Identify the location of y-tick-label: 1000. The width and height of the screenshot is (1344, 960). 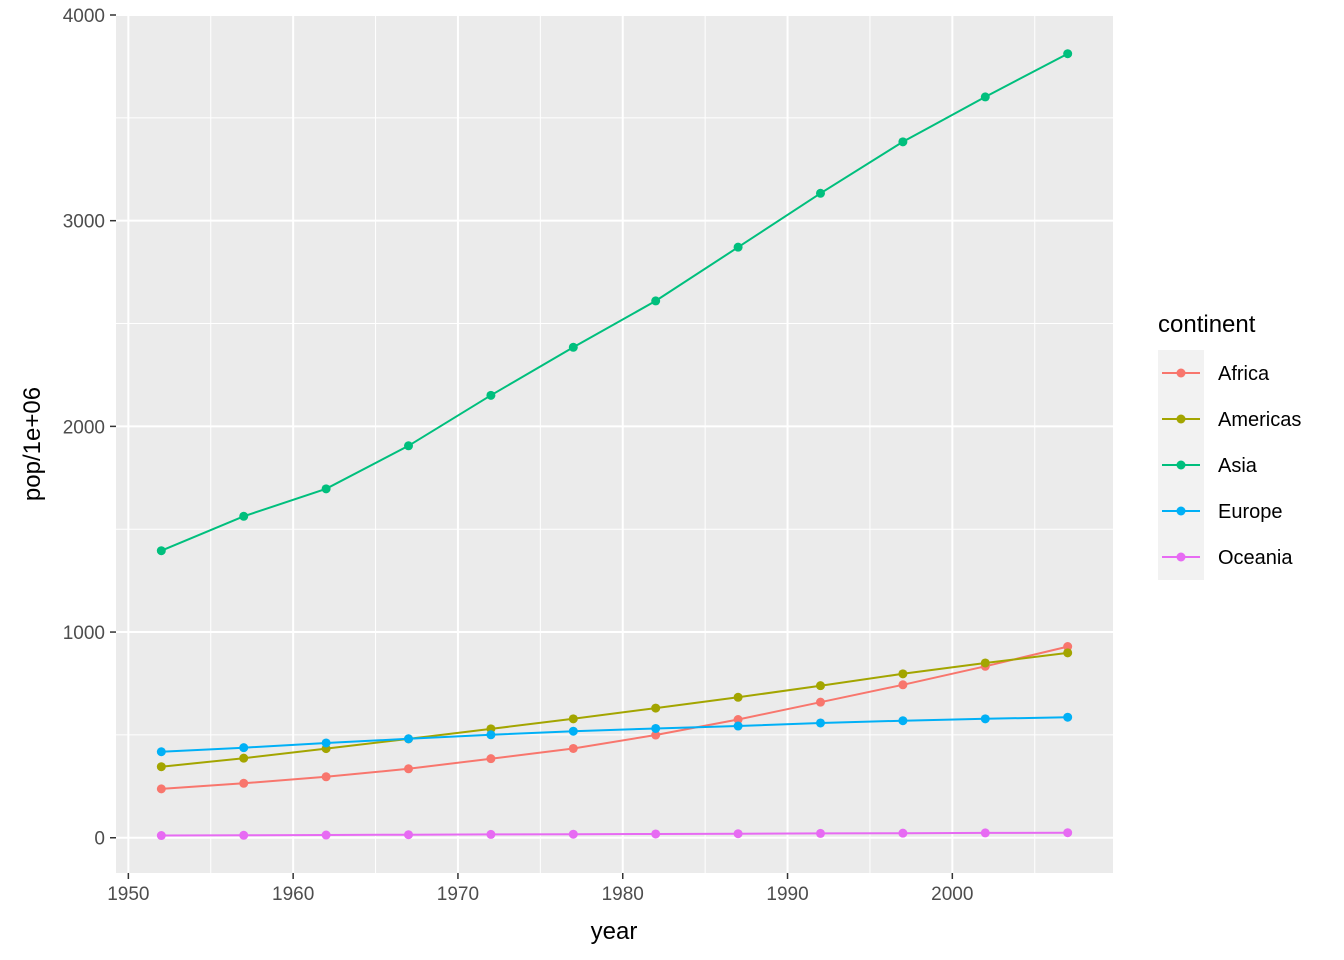
(84, 633).